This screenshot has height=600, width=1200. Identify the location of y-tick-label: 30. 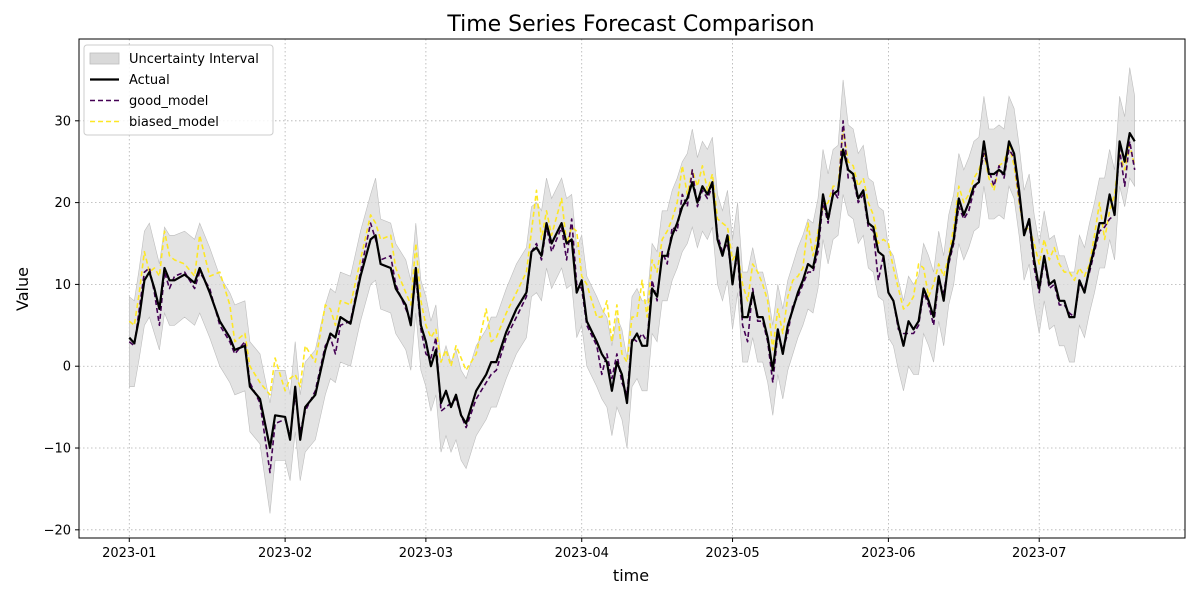
(62, 121).